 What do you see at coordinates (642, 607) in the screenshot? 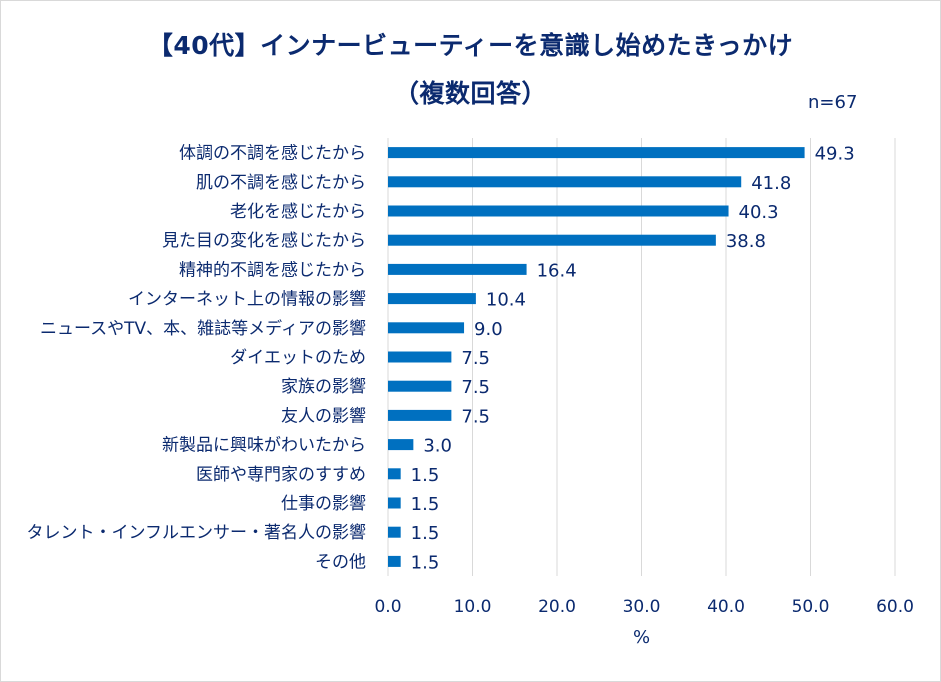
I see `x-tick-label: 30.0` at bounding box center [642, 607].